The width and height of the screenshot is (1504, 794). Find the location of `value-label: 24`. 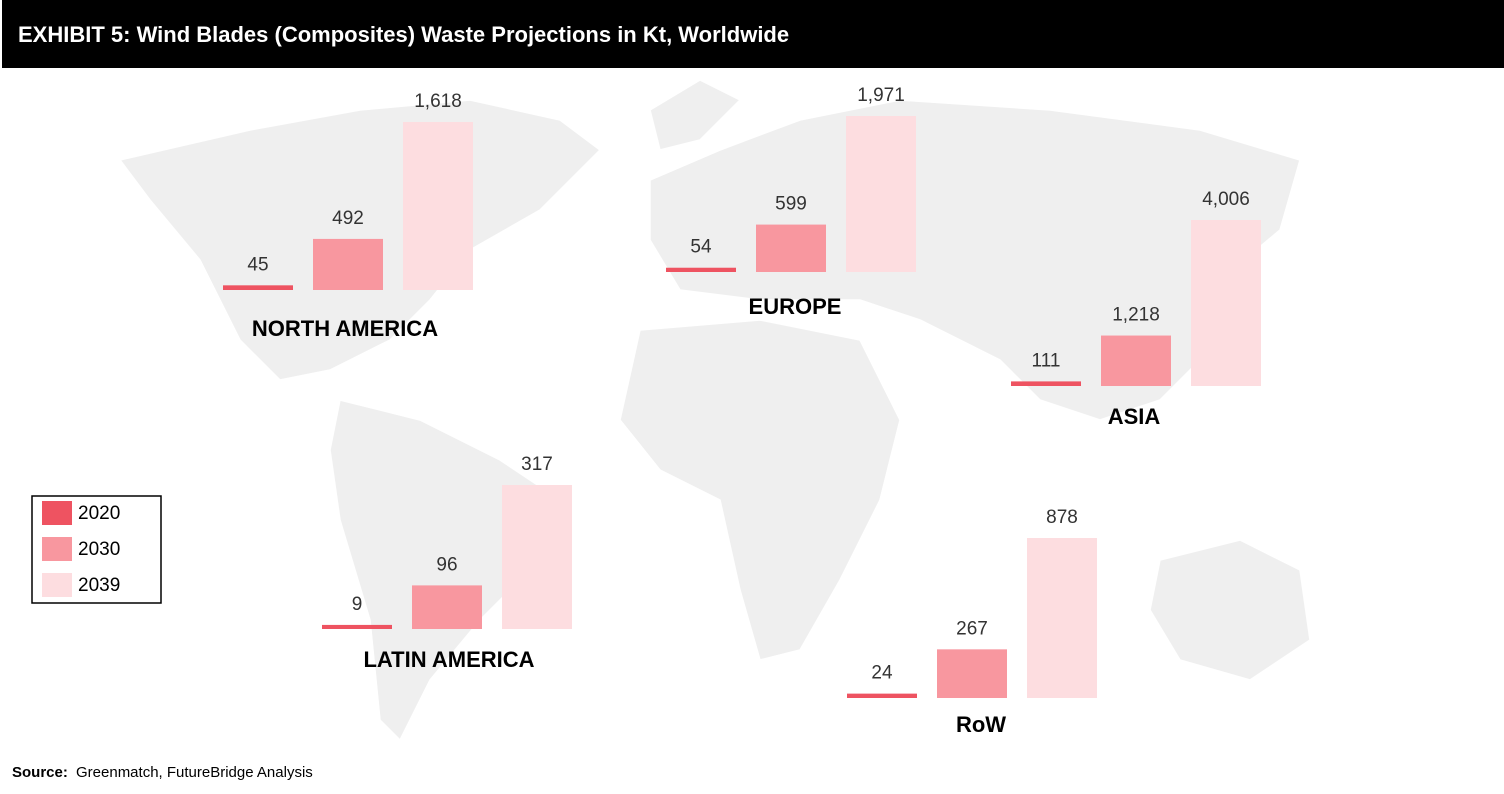

value-label: 24 is located at coordinates (882, 673).